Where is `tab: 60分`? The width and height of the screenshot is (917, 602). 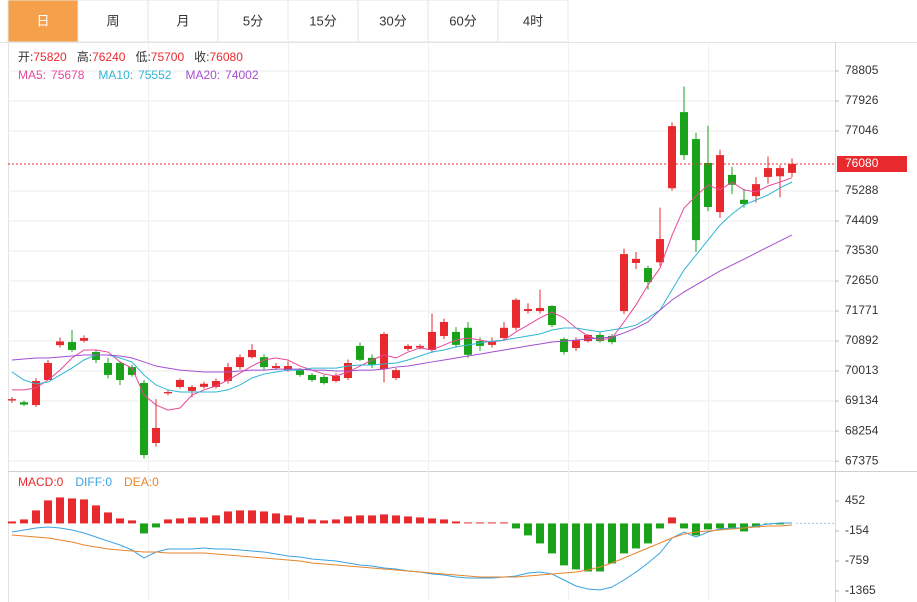 tab: 60分 is located at coordinates (463, 21).